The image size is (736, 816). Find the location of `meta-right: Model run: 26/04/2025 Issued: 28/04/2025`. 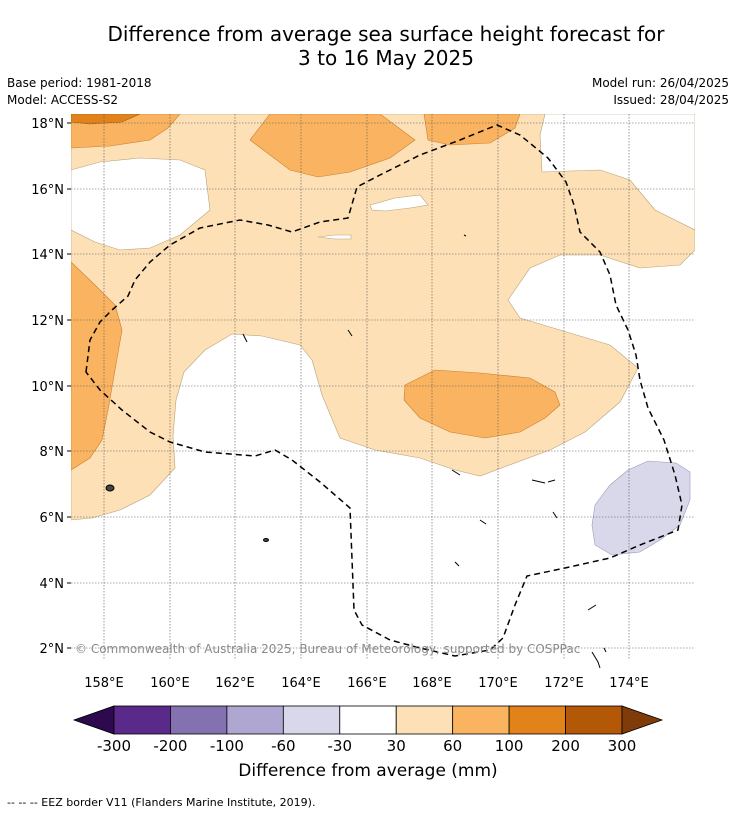

meta-right: Model run: 26/04/2025 Issued: 28/04/2025 is located at coordinates (660, 92).